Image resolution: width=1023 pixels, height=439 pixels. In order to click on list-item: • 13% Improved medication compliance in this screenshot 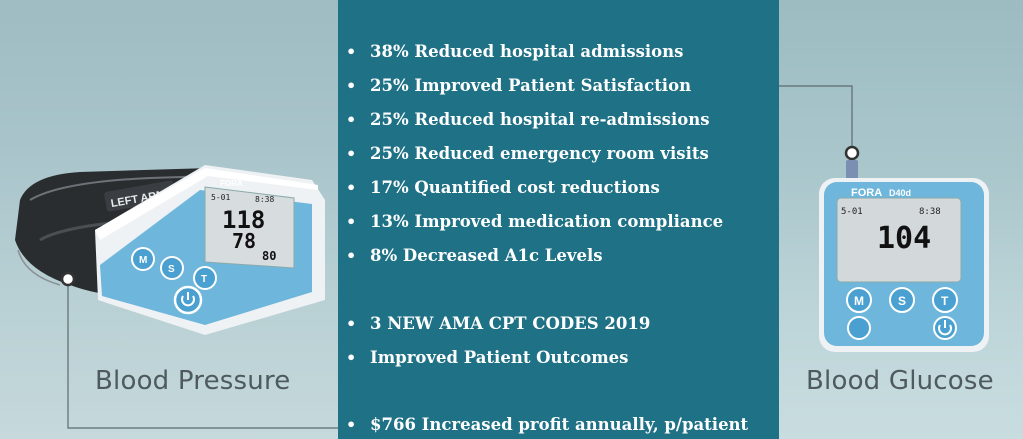, I will do `click(561, 225)`.